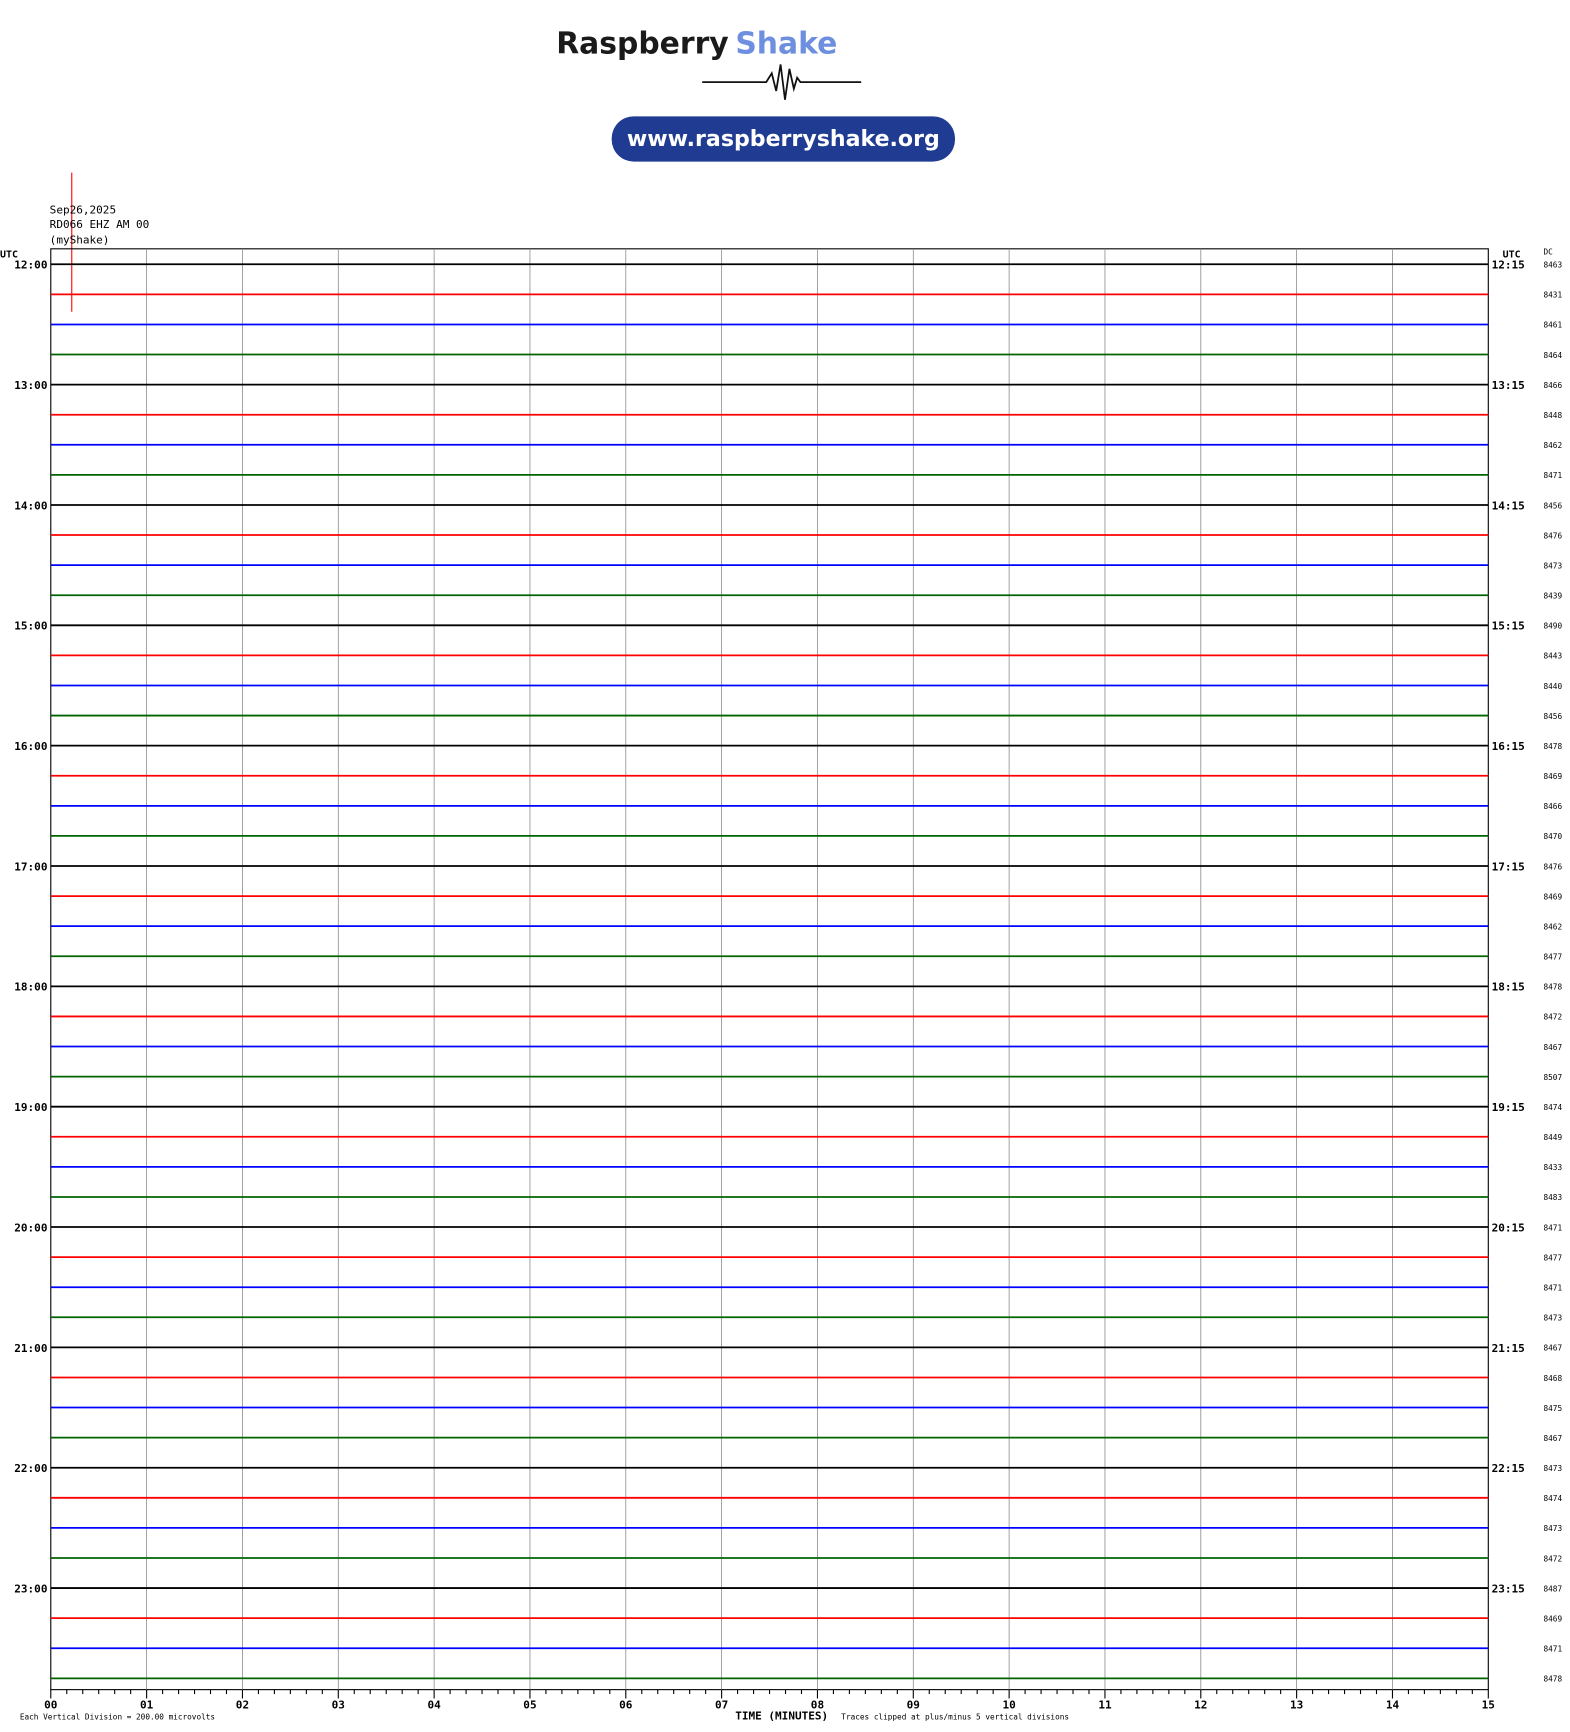 The height and width of the screenshot is (1732, 1570). I want to click on hour-label-left: 21:00, so click(30, 1348).